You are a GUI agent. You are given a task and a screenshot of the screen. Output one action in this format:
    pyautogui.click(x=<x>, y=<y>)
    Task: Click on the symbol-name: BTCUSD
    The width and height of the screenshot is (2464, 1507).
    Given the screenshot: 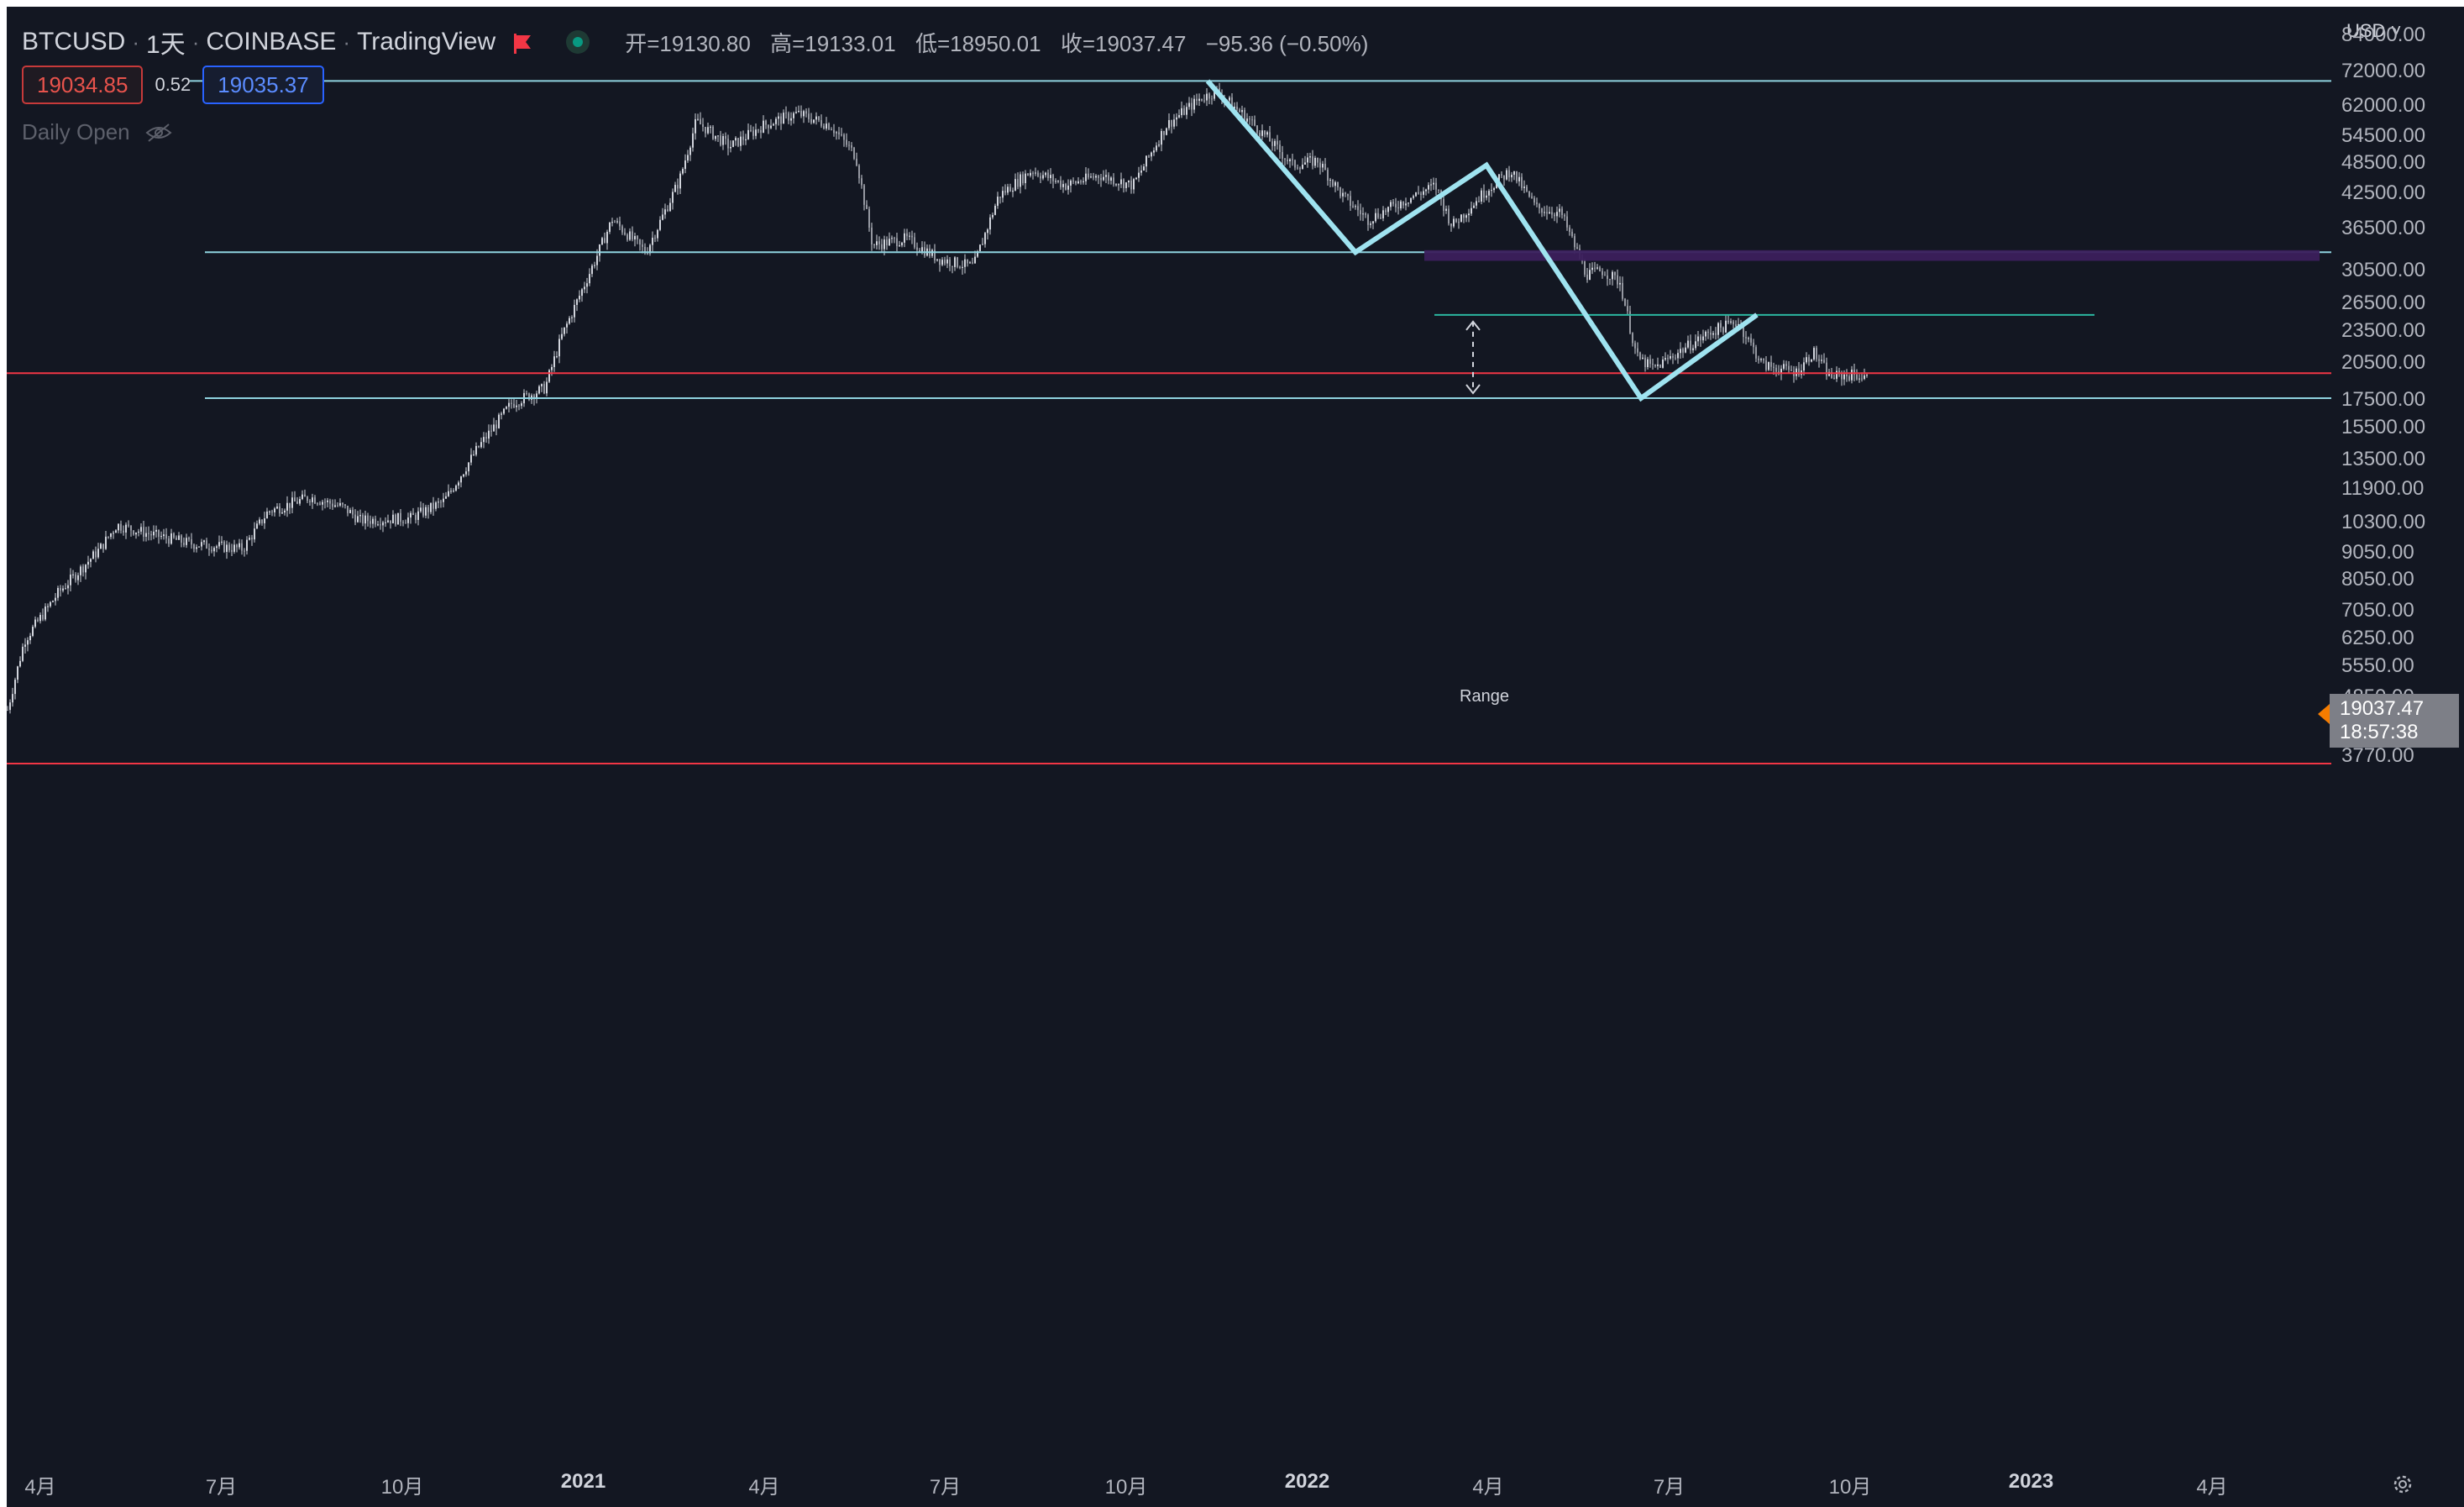 What is the action you would take?
    pyautogui.click(x=74, y=41)
    